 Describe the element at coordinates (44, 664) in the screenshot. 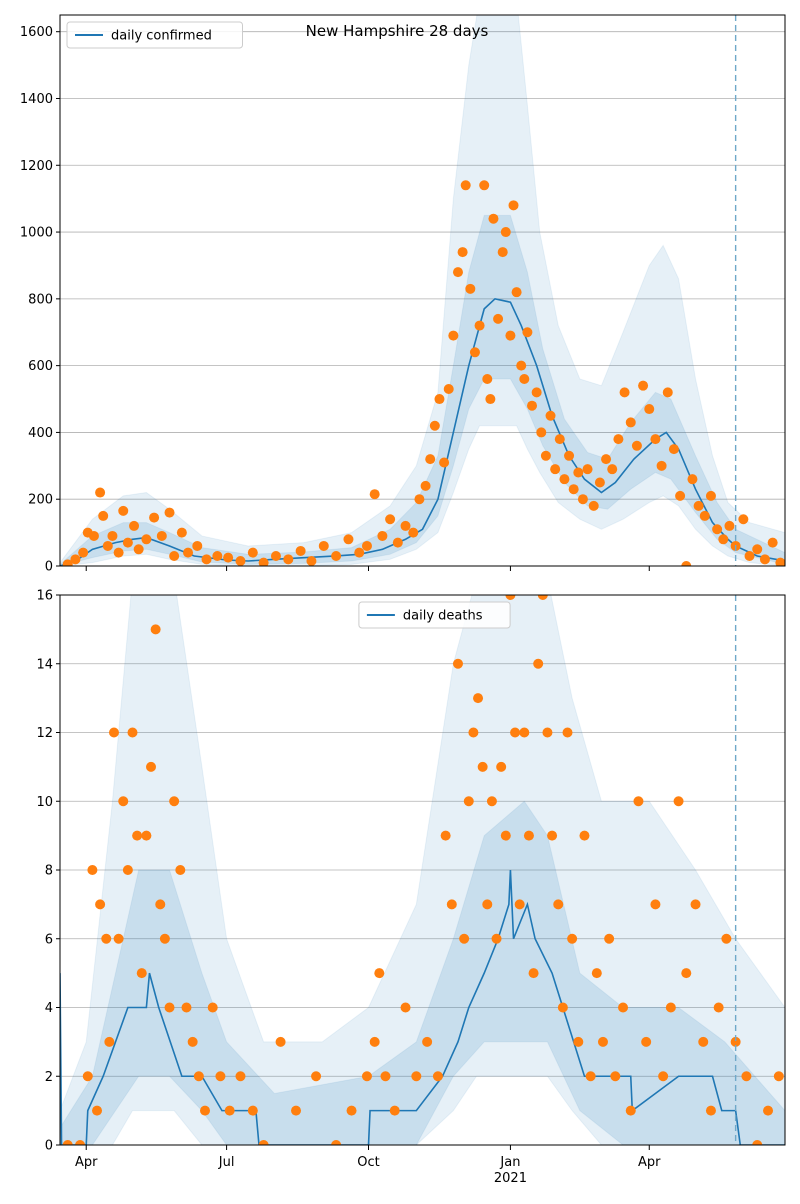

I see `y-tick-label: 14` at that location.